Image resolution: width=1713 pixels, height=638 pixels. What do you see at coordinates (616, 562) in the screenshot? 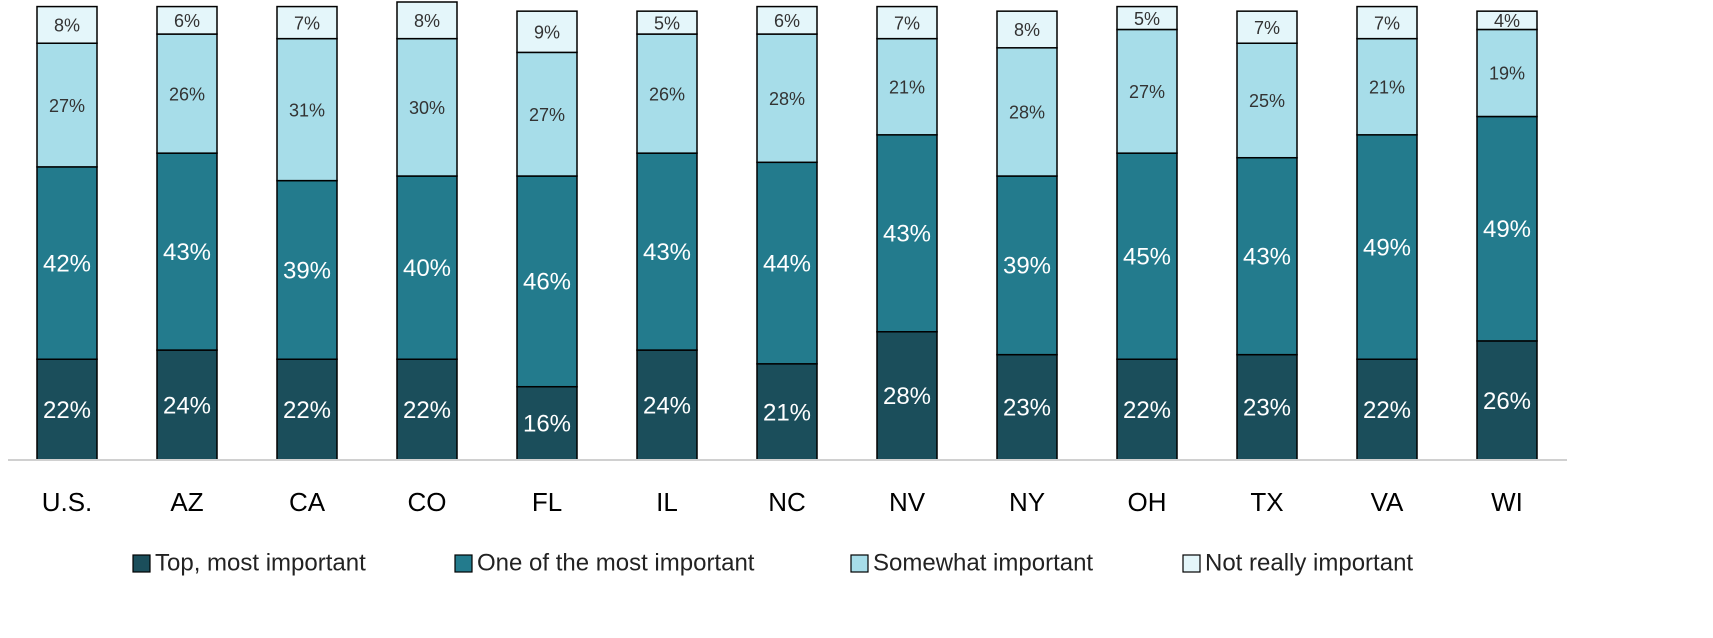
I see `legend-label: One of the most important` at bounding box center [616, 562].